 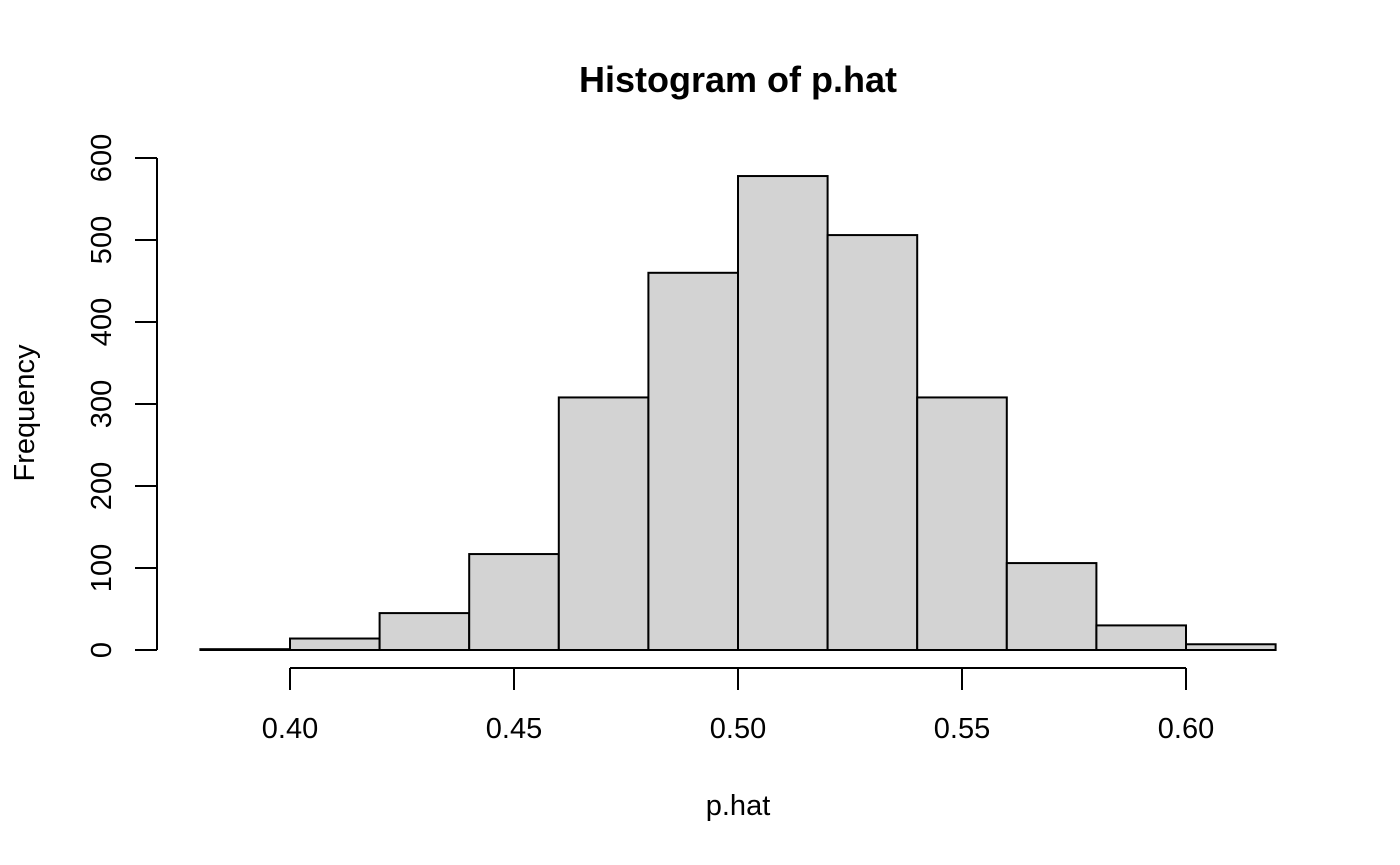 What do you see at coordinates (102, 568) in the screenshot?
I see `y-tick-label-1: 100` at bounding box center [102, 568].